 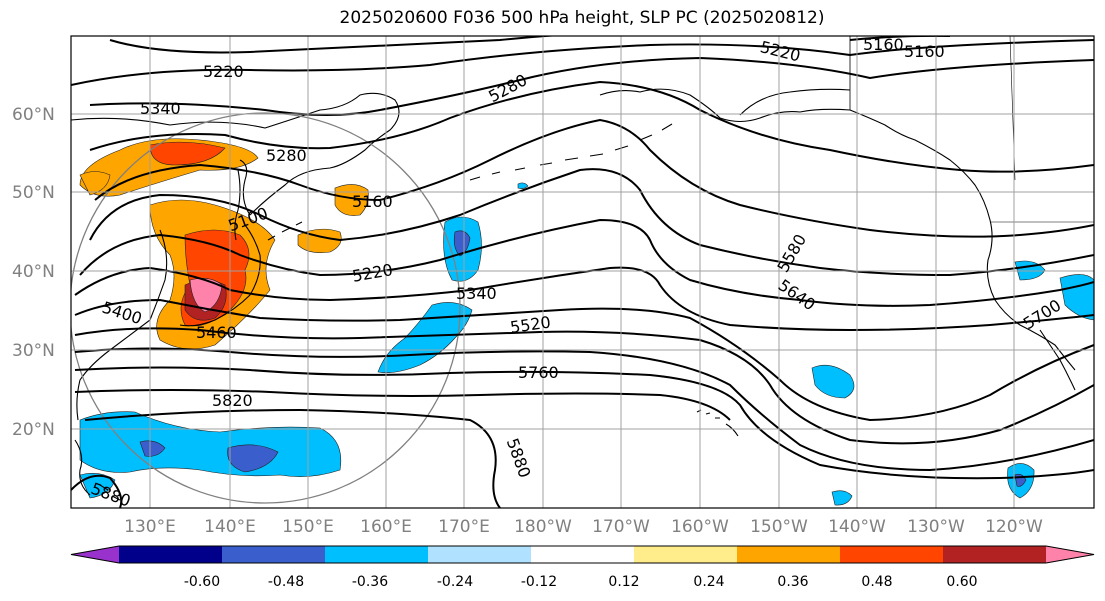 I want to click on lon-label: 170°E, so click(x=464, y=527).